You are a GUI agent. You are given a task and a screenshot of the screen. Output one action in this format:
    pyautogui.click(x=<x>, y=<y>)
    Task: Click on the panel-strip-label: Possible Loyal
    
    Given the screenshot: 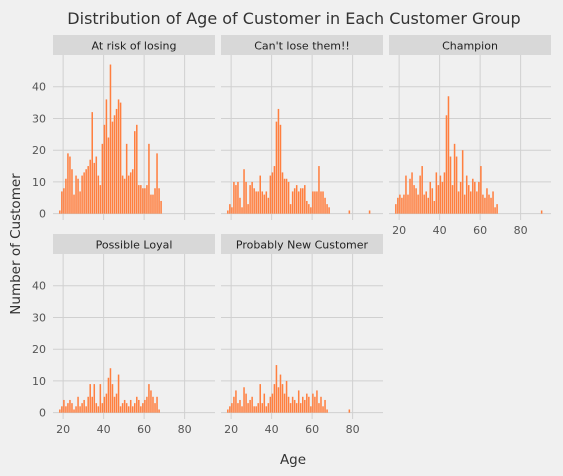 What is the action you would take?
    pyautogui.click(x=134, y=245)
    